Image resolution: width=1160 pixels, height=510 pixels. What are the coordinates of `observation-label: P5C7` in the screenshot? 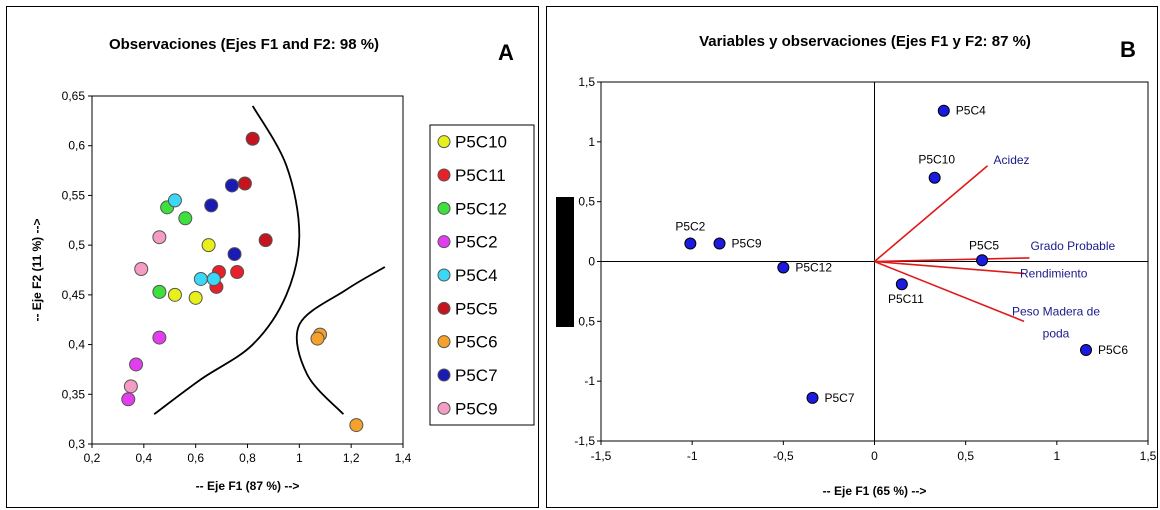 It's located at (840, 398).